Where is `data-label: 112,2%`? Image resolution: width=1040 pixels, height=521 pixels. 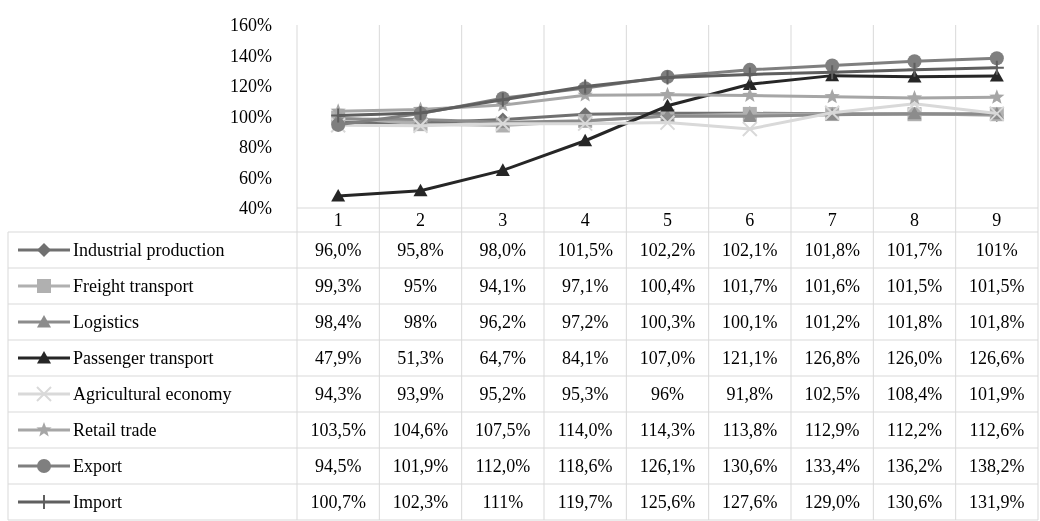
data-label: 112,2% is located at coordinates (914, 430).